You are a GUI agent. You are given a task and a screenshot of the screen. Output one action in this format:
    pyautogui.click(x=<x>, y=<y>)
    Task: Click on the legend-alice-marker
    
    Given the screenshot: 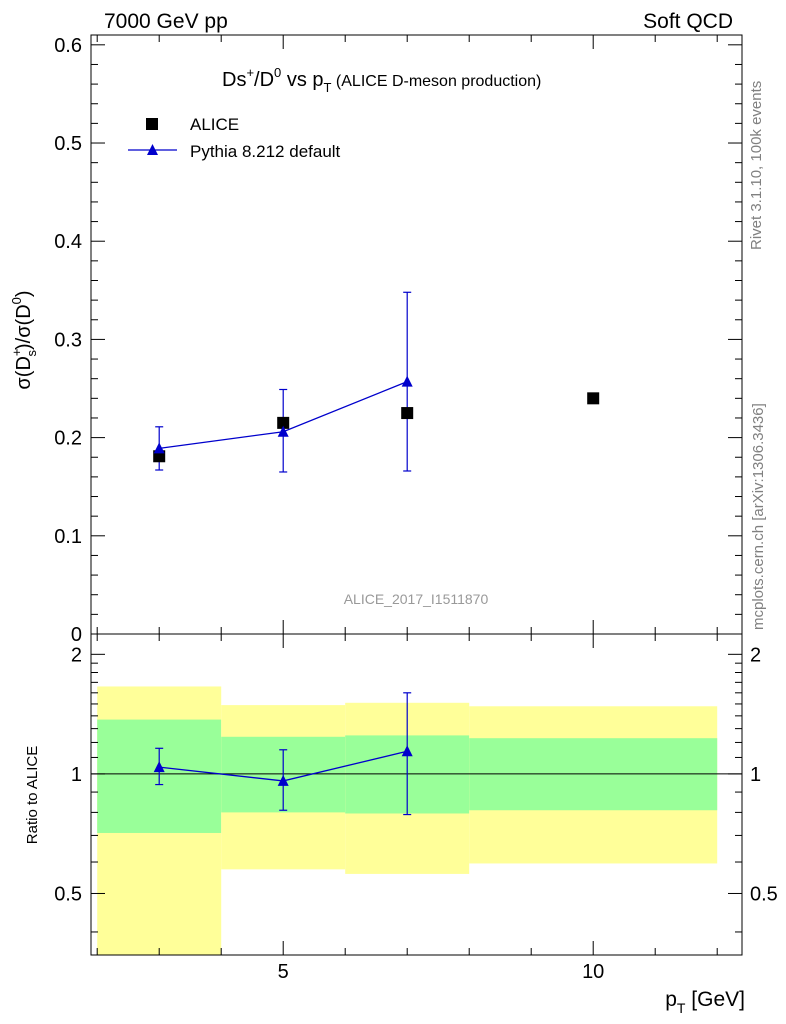 What is the action you would take?
    pyautogui.click(x=152, y=124)
    